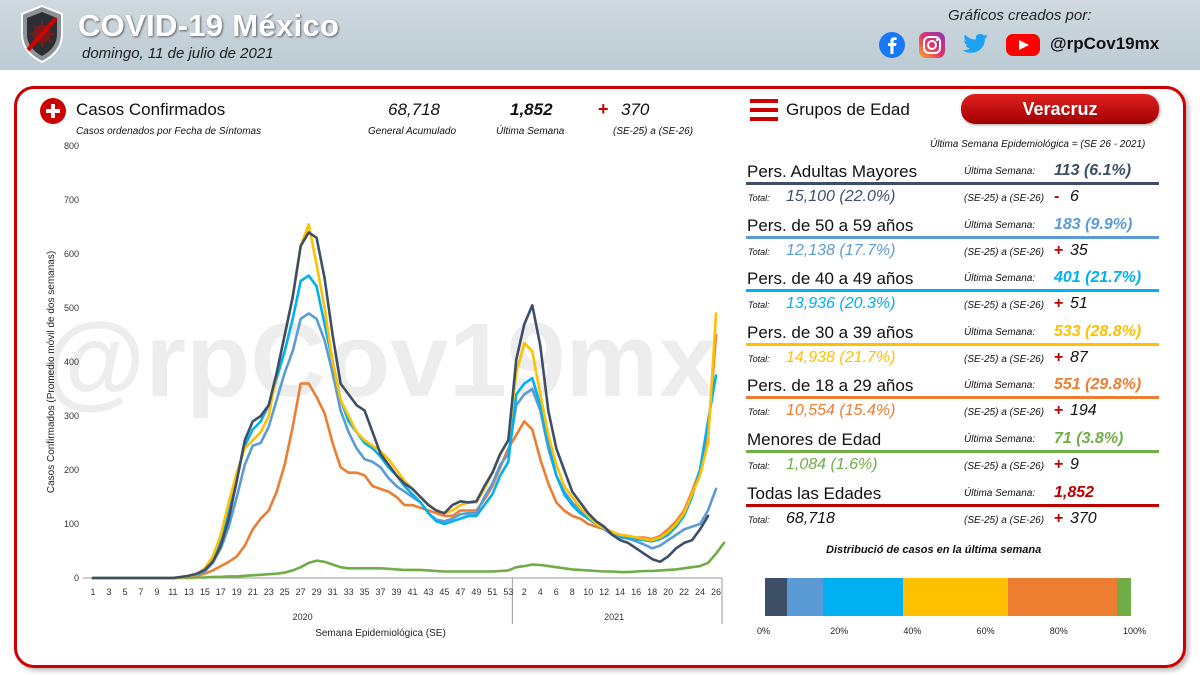 This screenshot has height=675, width=1200. I want to click on youtube-icon, so click(1023, 45).